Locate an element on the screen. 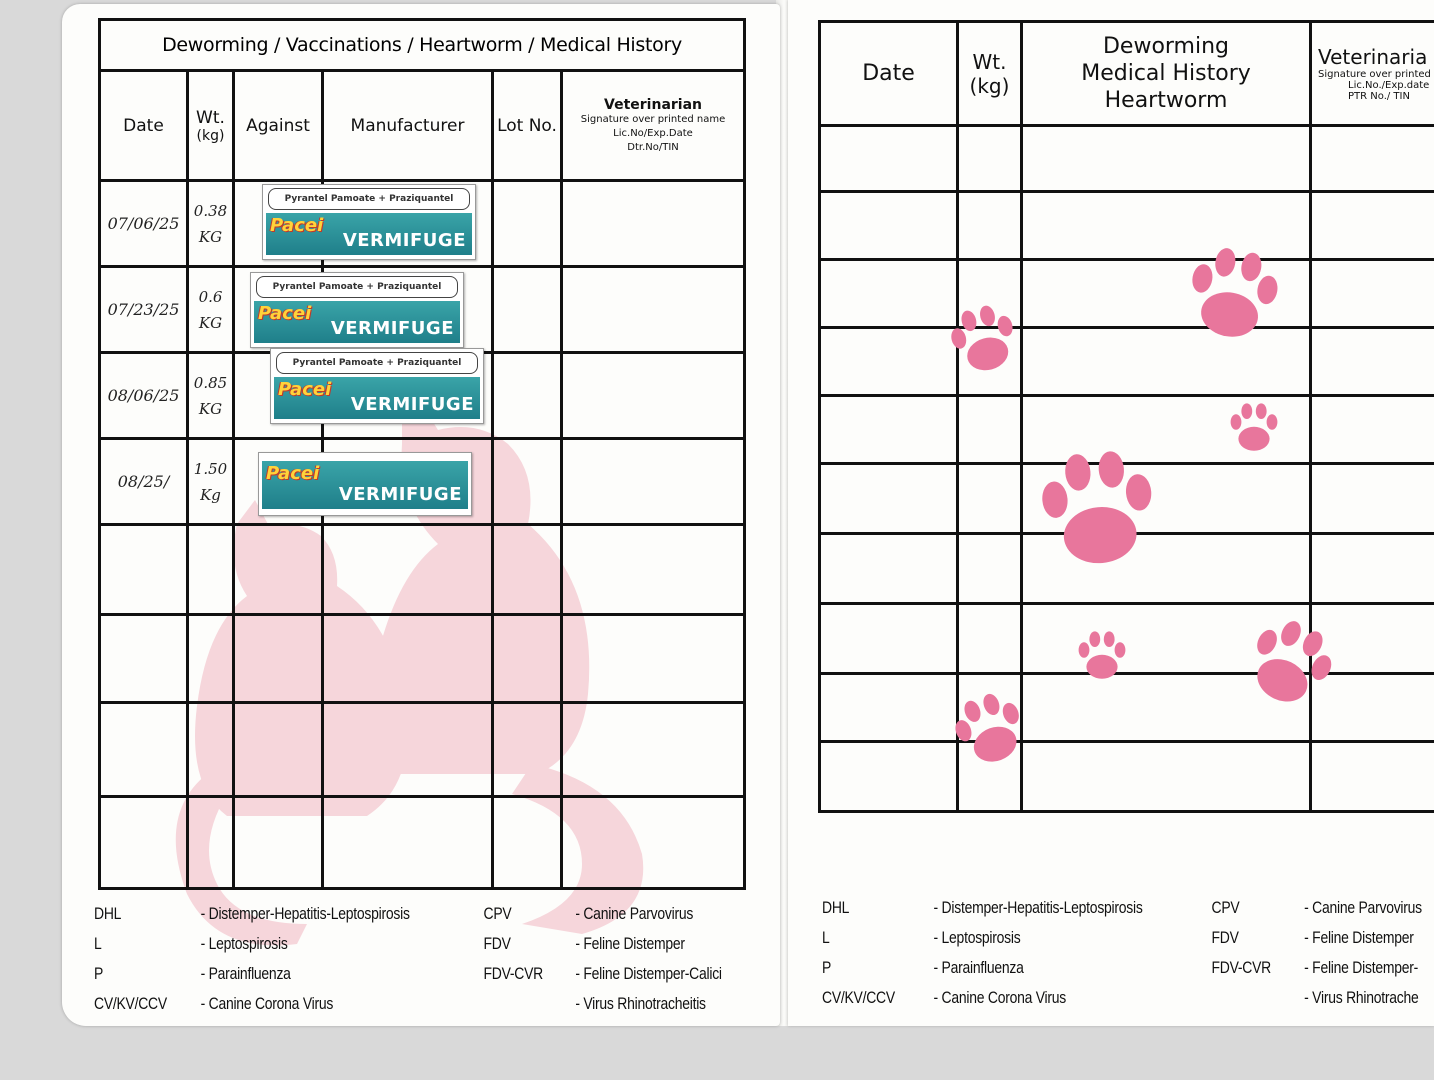  header-against: Against is located at coordinates (278, 125).